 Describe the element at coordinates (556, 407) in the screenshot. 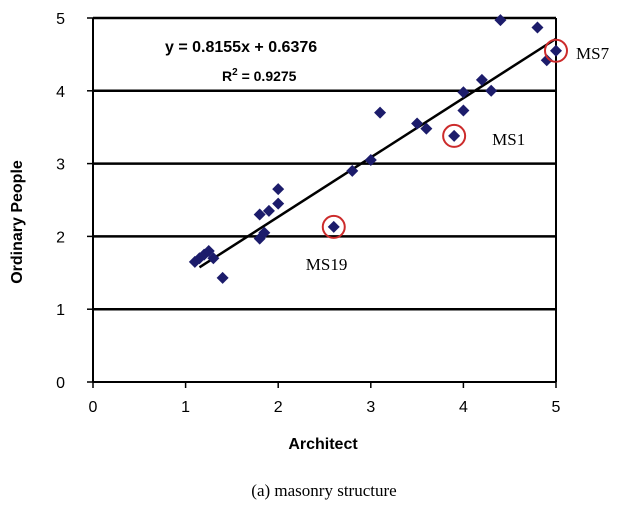

I see `x-tick-label-5: 5` at that location.